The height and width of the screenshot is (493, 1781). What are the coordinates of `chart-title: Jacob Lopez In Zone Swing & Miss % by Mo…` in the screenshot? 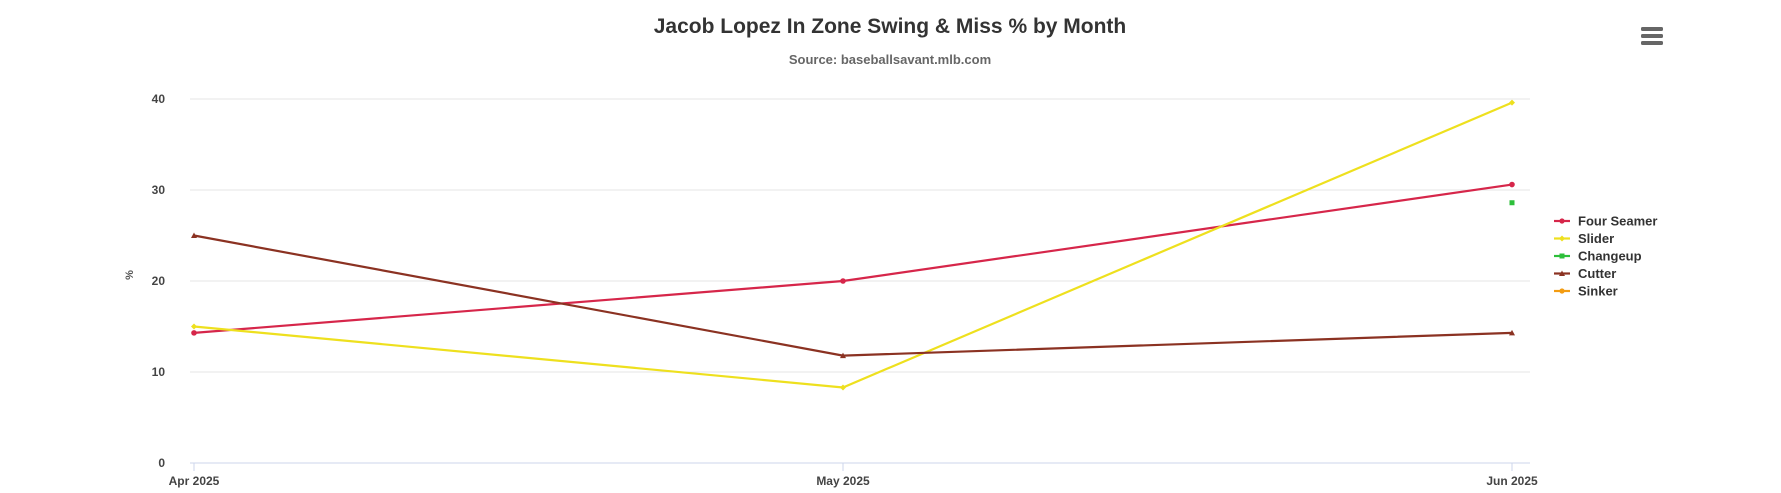 It's located at (890, 26).